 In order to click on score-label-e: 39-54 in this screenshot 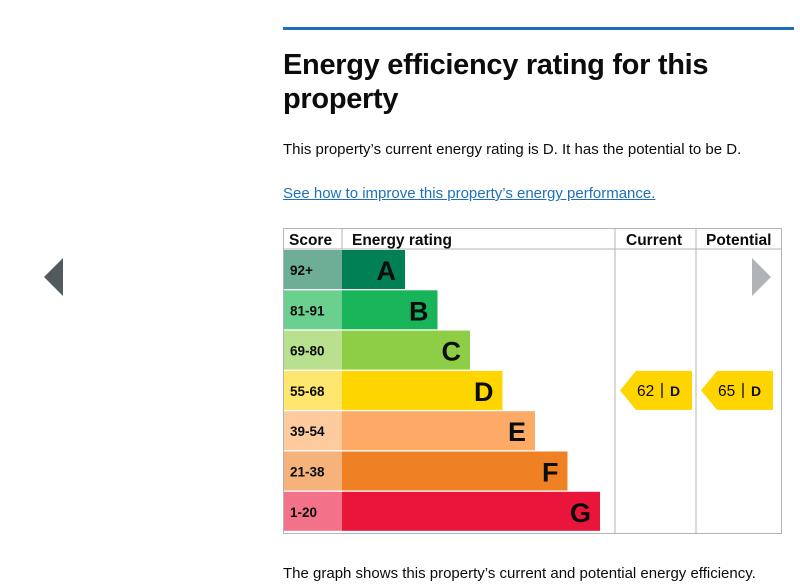, I will do `click(307, 431)`.